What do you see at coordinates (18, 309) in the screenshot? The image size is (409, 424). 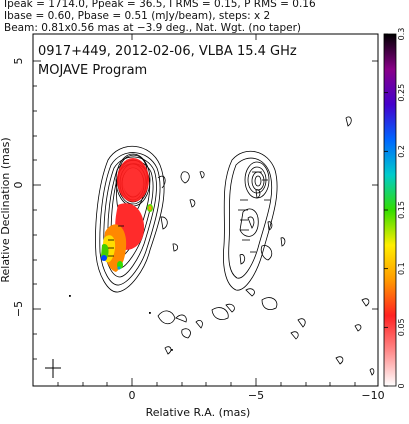 I see `y-tick-label-2: −5` at bounding box center [18, 309].